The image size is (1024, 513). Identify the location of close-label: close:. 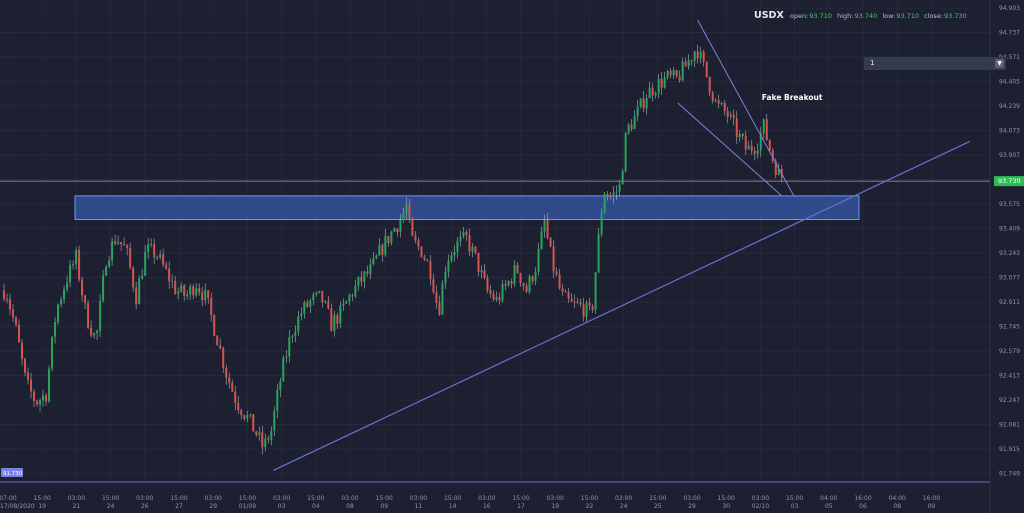
(934, 16).